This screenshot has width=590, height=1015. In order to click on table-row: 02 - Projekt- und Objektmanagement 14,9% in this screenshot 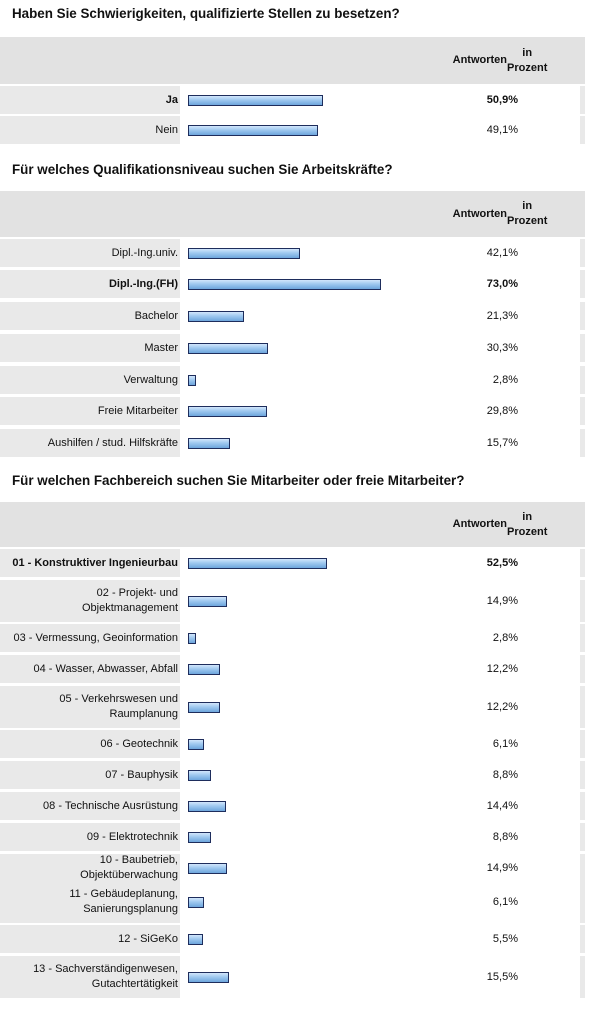, I will do `click(292, 601)`.